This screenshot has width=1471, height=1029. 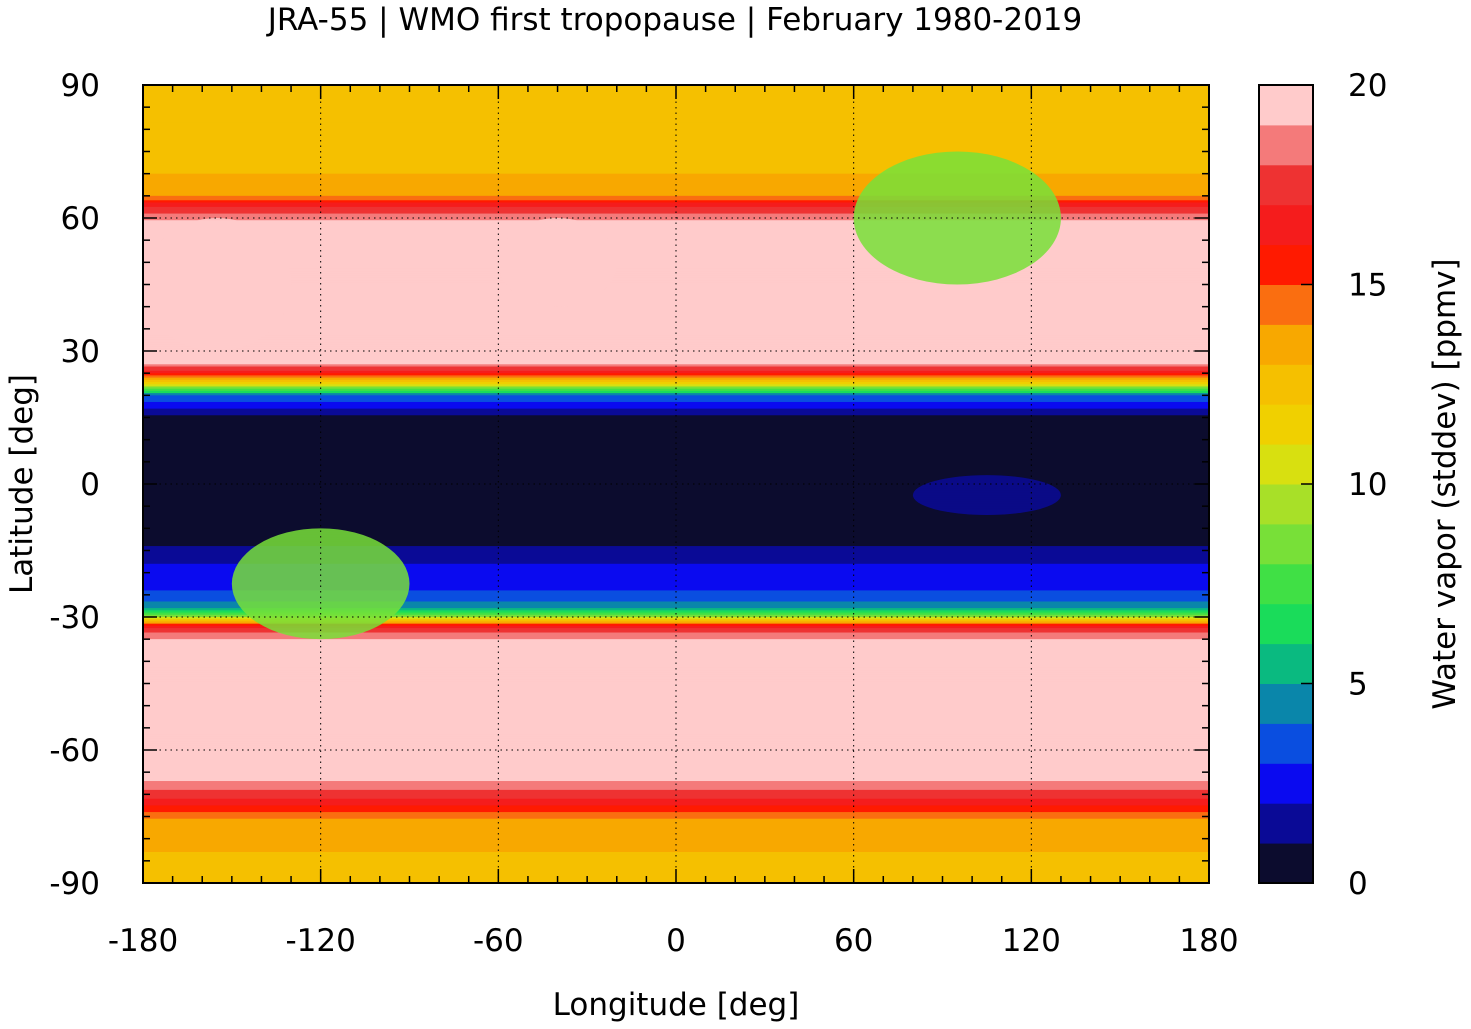 I want to click on x-tick-label: -60, so click(x=498, y=941).